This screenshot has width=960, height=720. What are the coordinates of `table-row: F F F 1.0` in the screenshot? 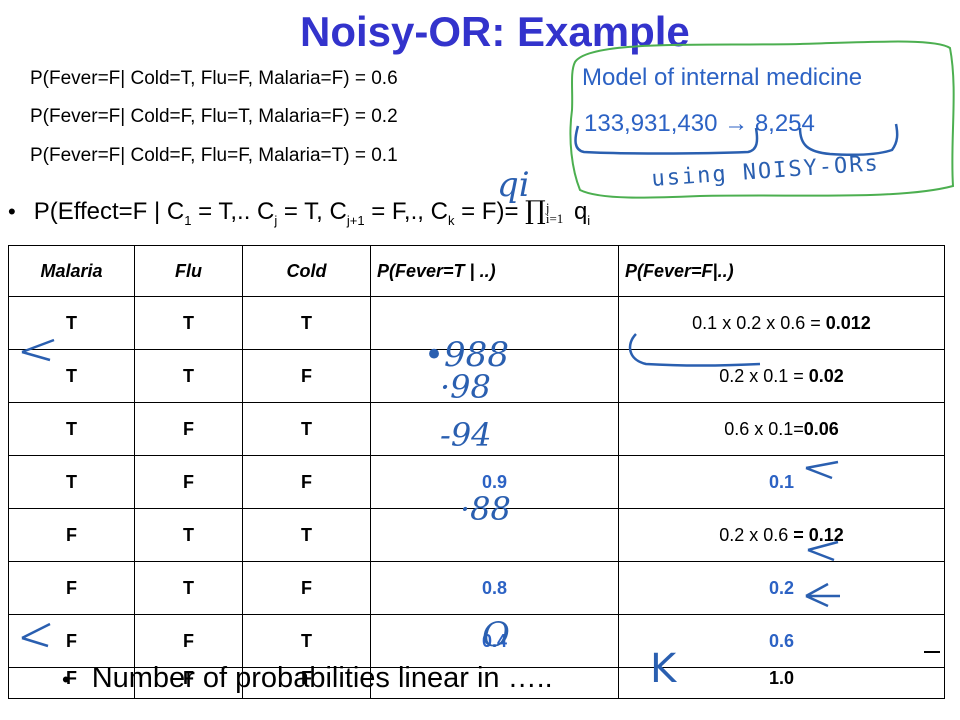 It's located at (476, 683).